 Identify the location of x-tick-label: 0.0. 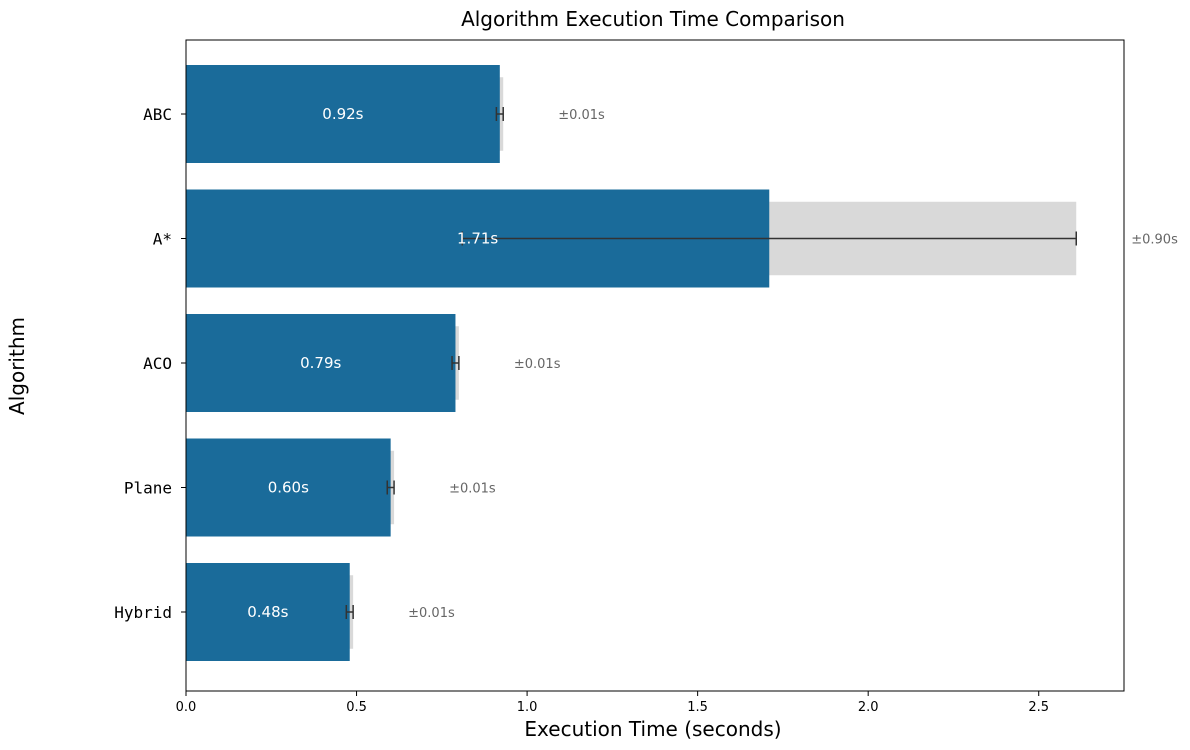
(186, 707).